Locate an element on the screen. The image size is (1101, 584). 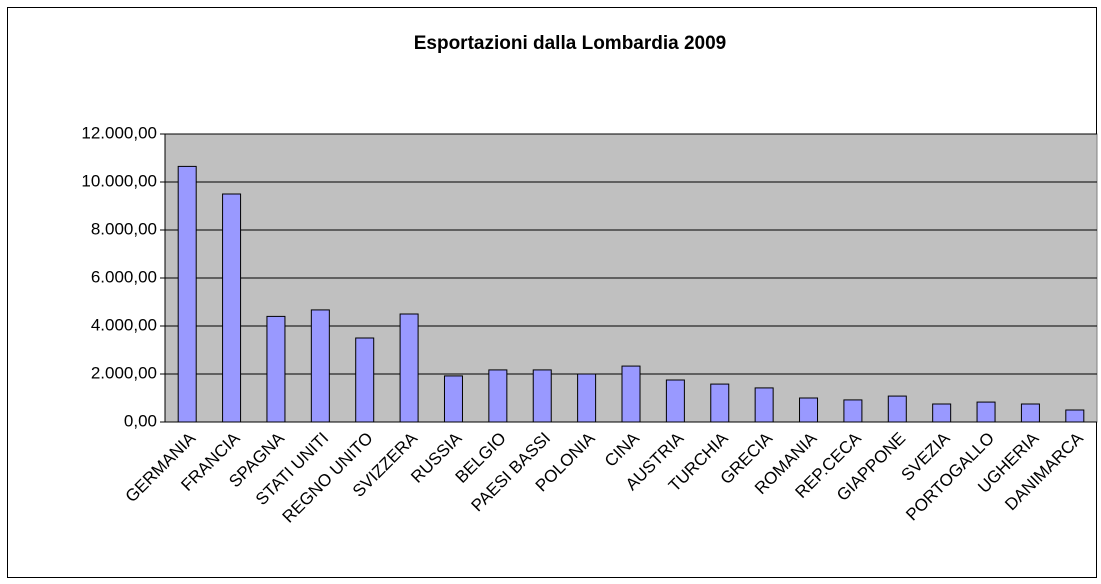
y-tick-label: 4.000,00 is located at coordinates (124, 324).